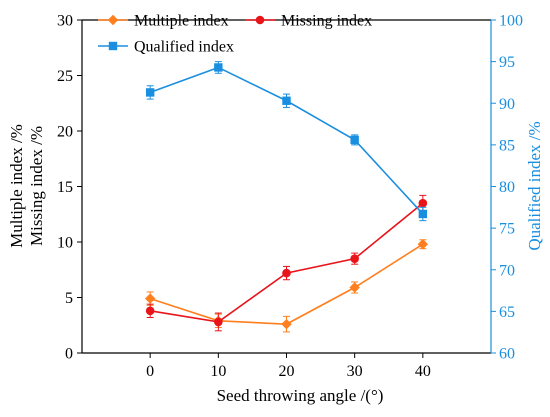 The width and height of the screenshot is (550, 417). Describe the element at coordinates (65, 76) in the screenshot. I see `y-left-tick-label: 25` at that location.